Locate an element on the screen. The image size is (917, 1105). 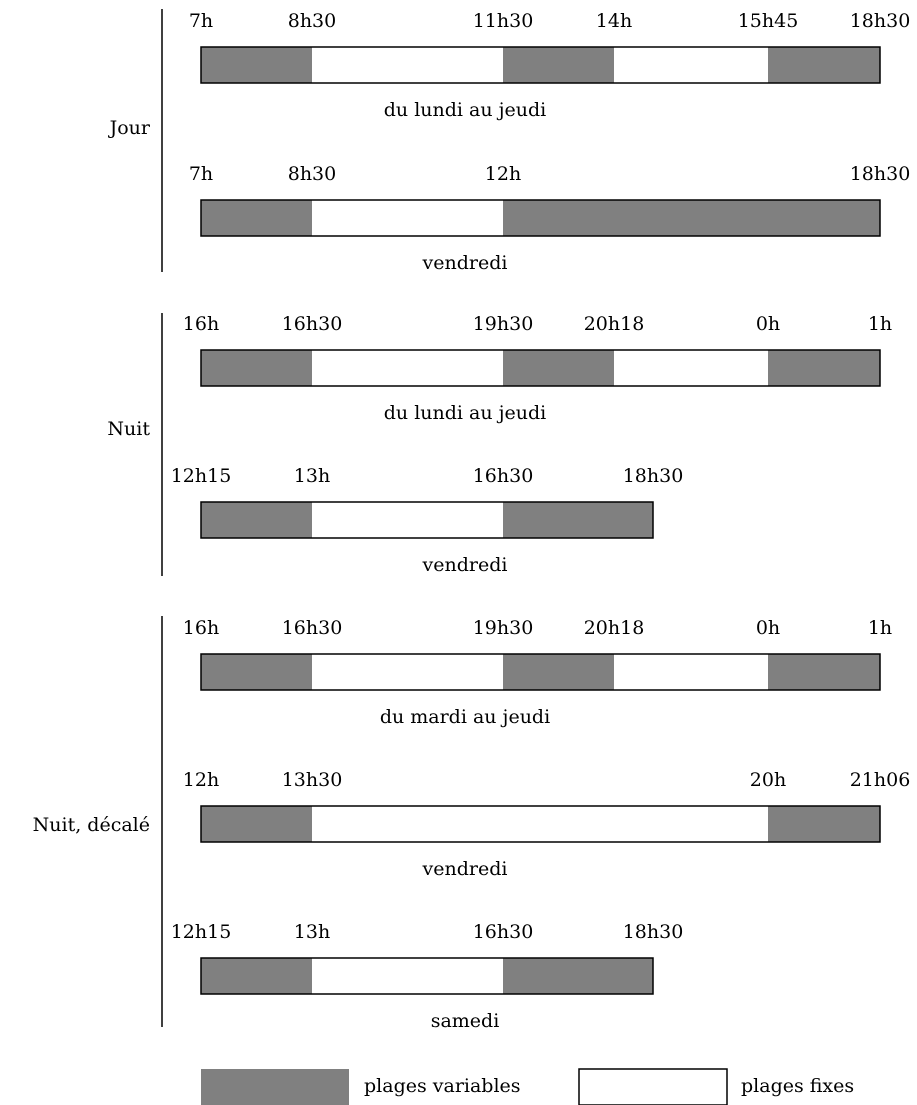
time-tick-label: 21h06 is located at coordinates (880, 780).